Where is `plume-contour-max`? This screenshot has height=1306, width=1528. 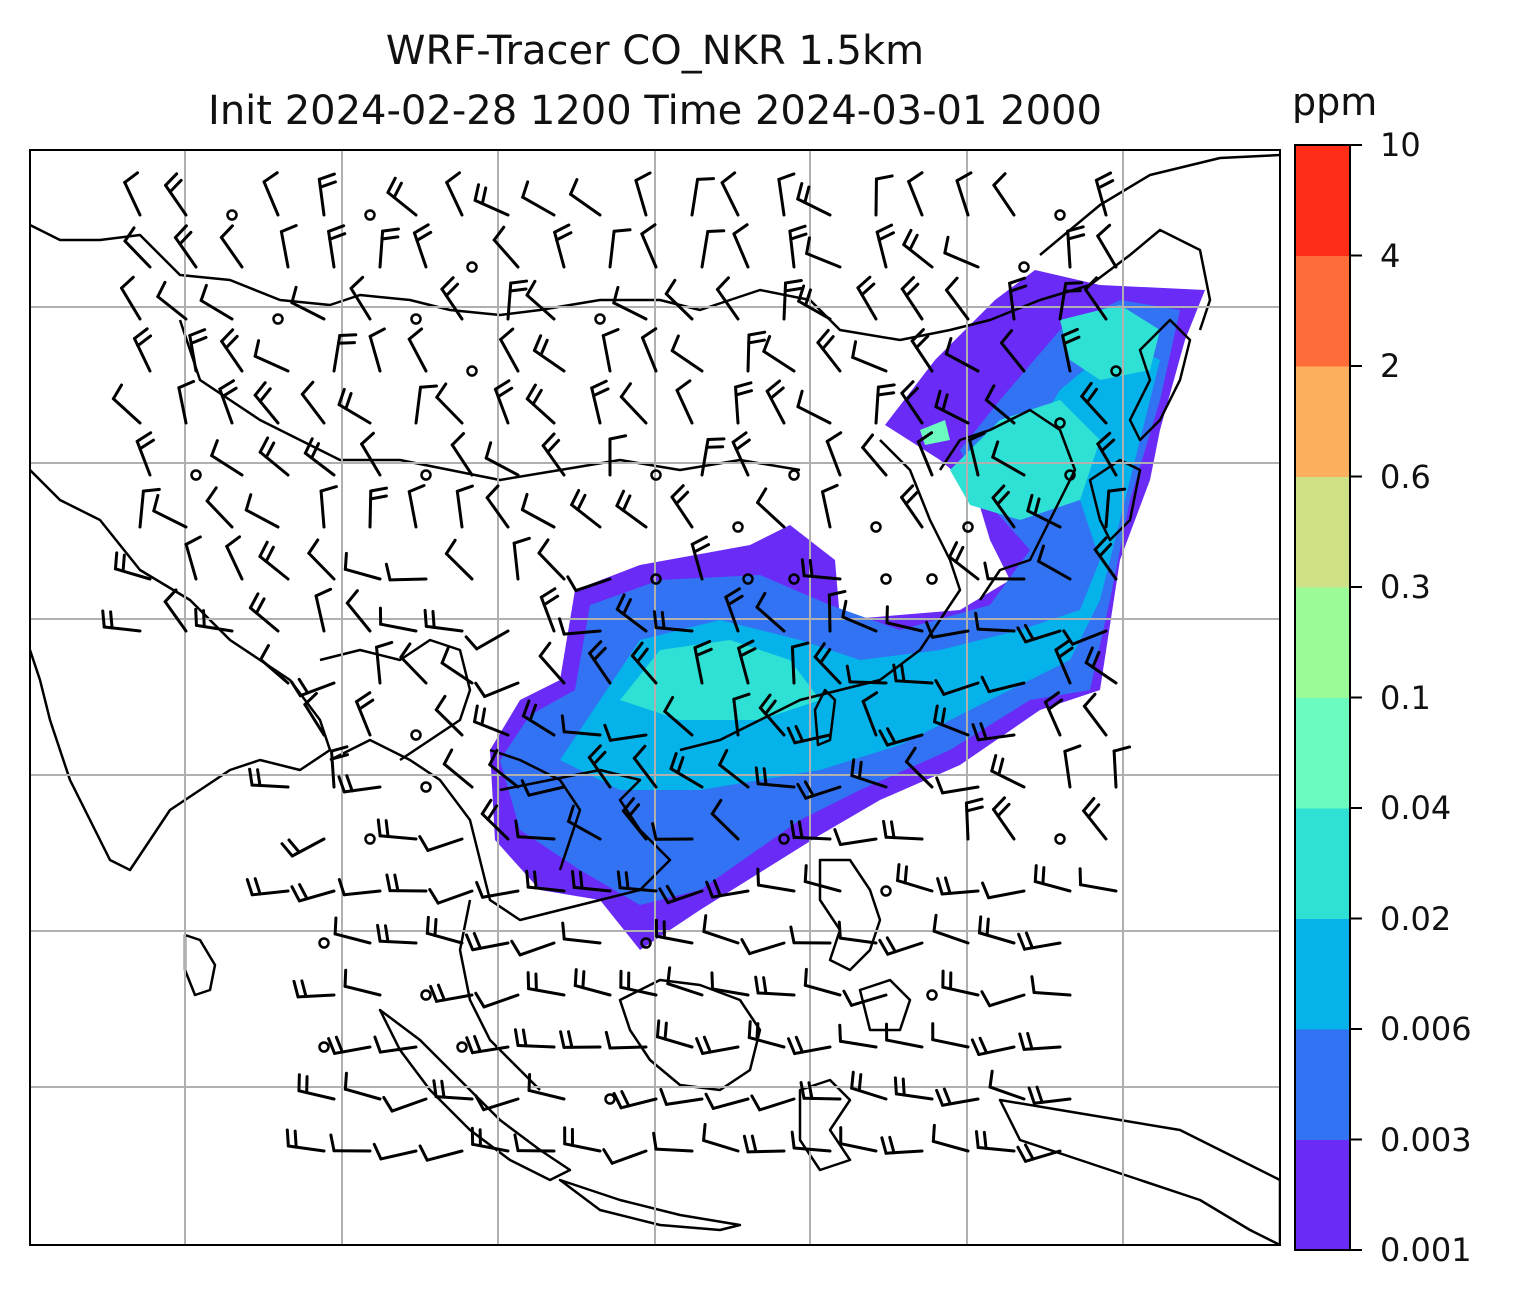
plume-contour-max is located at coordinates (935, 432).